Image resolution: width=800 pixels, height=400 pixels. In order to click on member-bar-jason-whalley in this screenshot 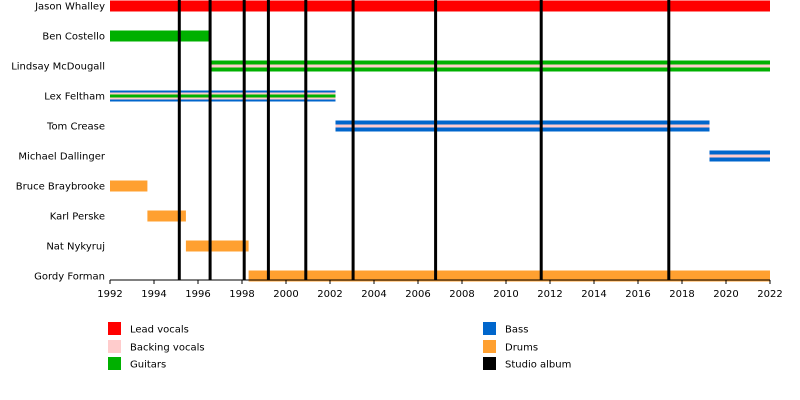, I will do `click(440, 6)`.